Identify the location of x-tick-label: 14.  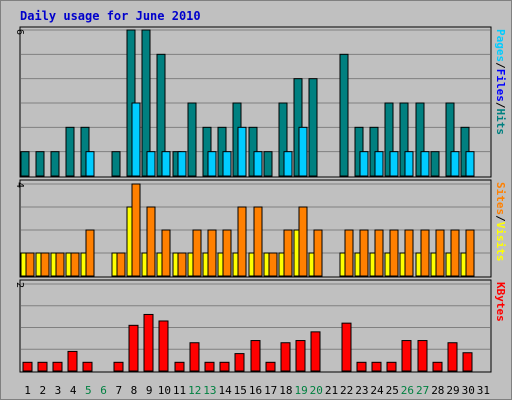
(225, 390).